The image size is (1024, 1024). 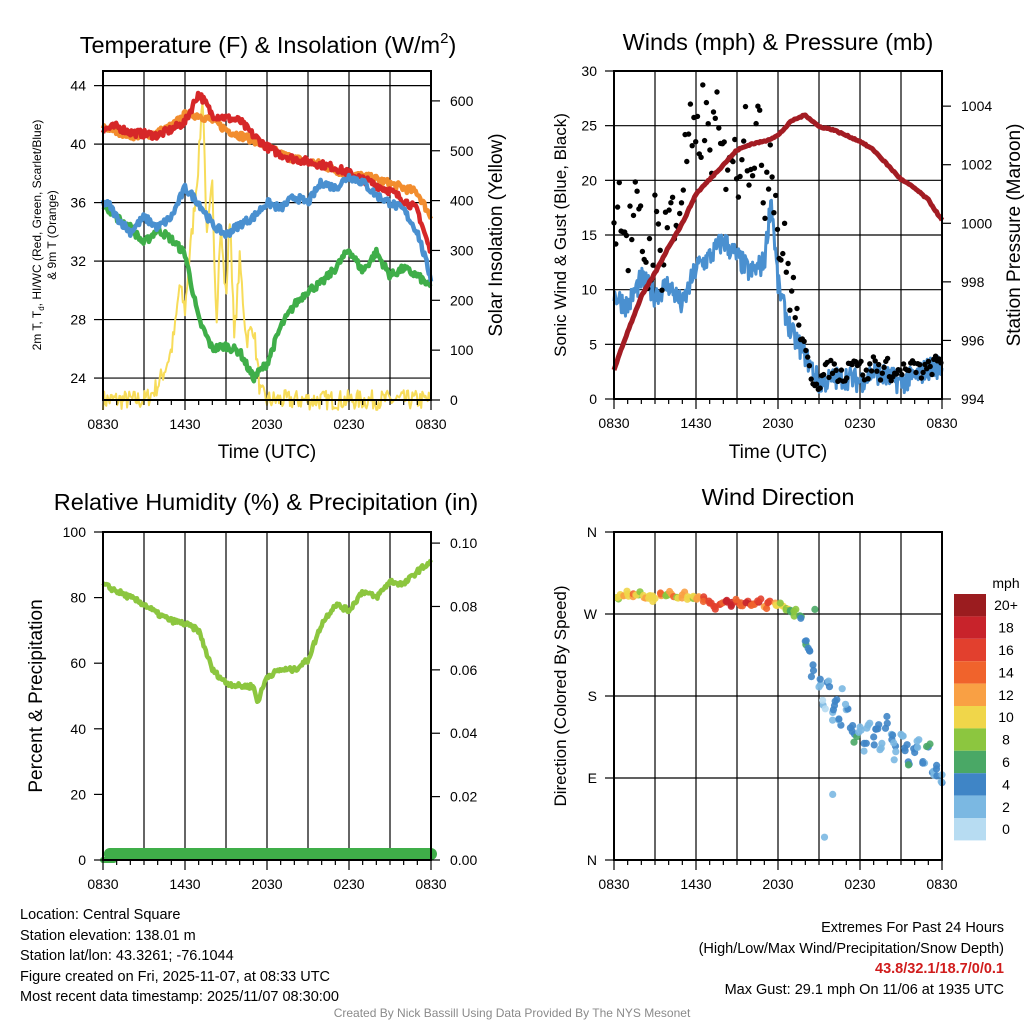 I want to click on direction-title: Wind Direction, so click(x=778, y=497).